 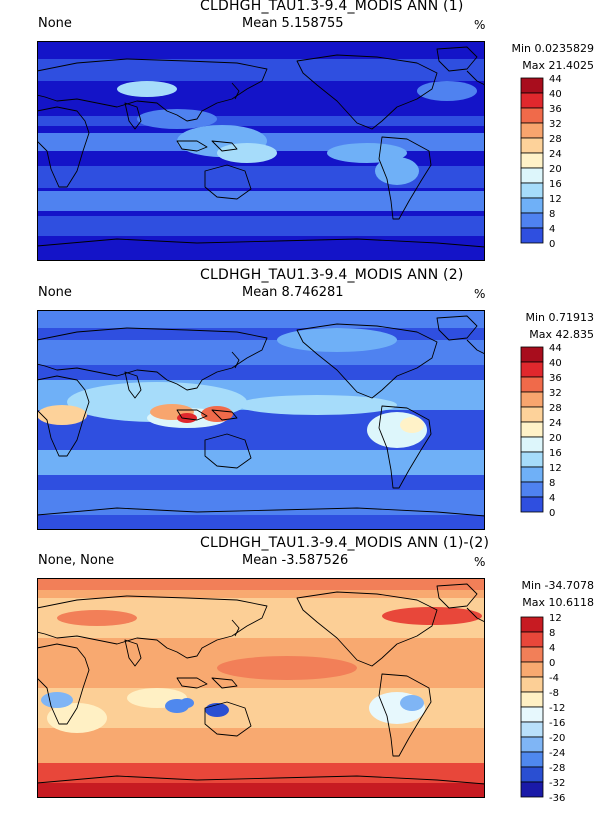 I want to click on panel-title: CLDHGH_TAU1.3-9.4_MODIS ANN (2), so click(x=332, y=275).